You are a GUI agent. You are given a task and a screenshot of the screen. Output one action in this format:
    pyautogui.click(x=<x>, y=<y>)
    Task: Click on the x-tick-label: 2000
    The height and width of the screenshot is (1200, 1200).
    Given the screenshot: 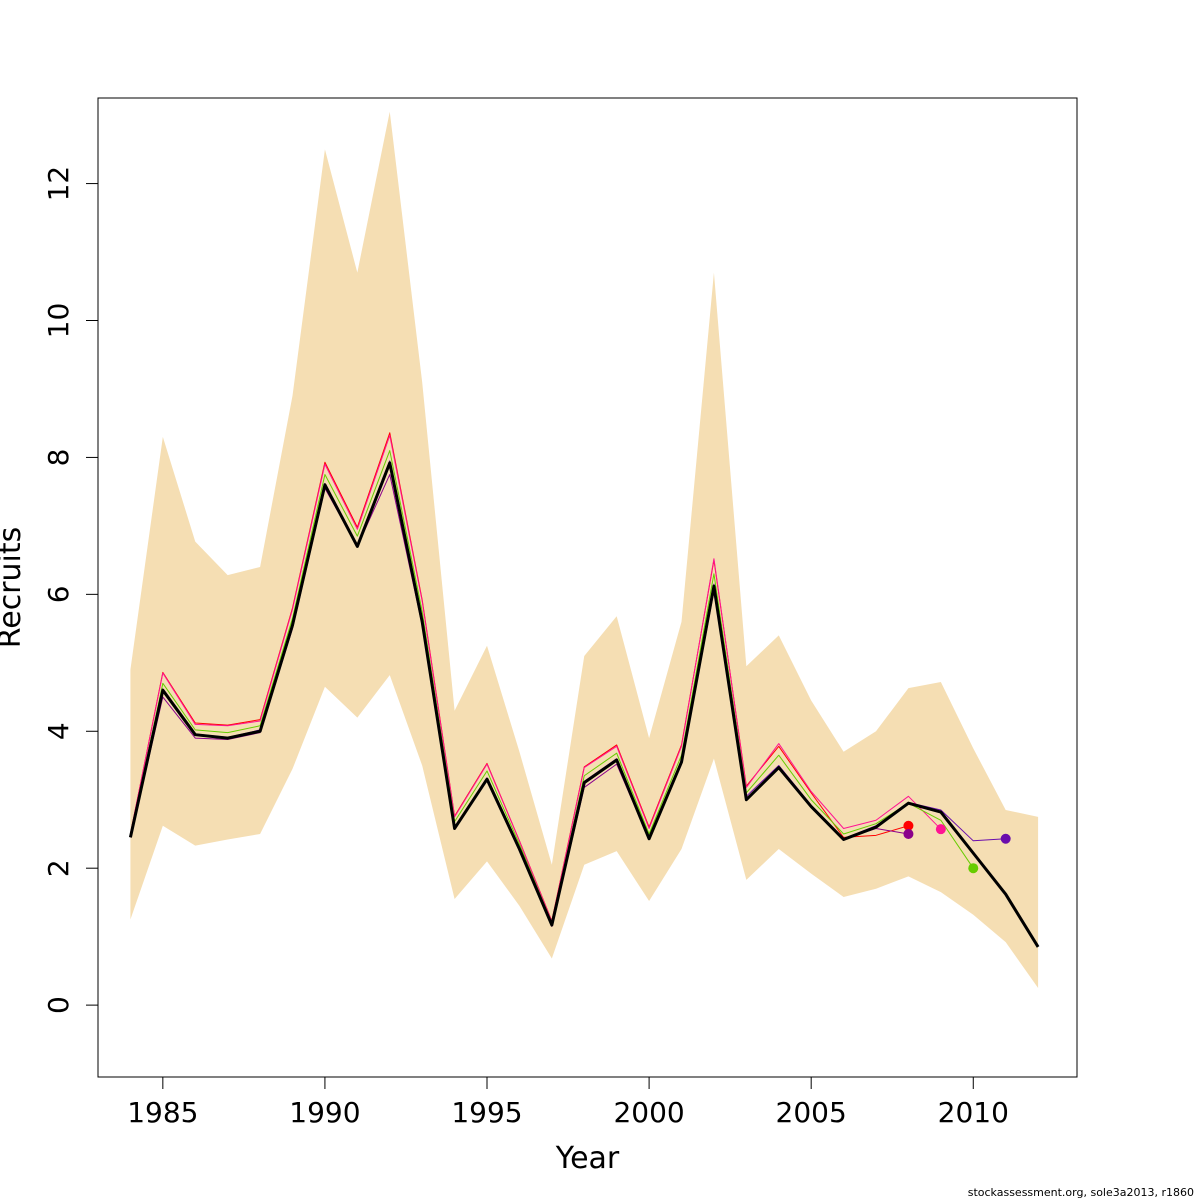 What is the action you would take?
    pyautogui.click(x=648, y=1112)
    